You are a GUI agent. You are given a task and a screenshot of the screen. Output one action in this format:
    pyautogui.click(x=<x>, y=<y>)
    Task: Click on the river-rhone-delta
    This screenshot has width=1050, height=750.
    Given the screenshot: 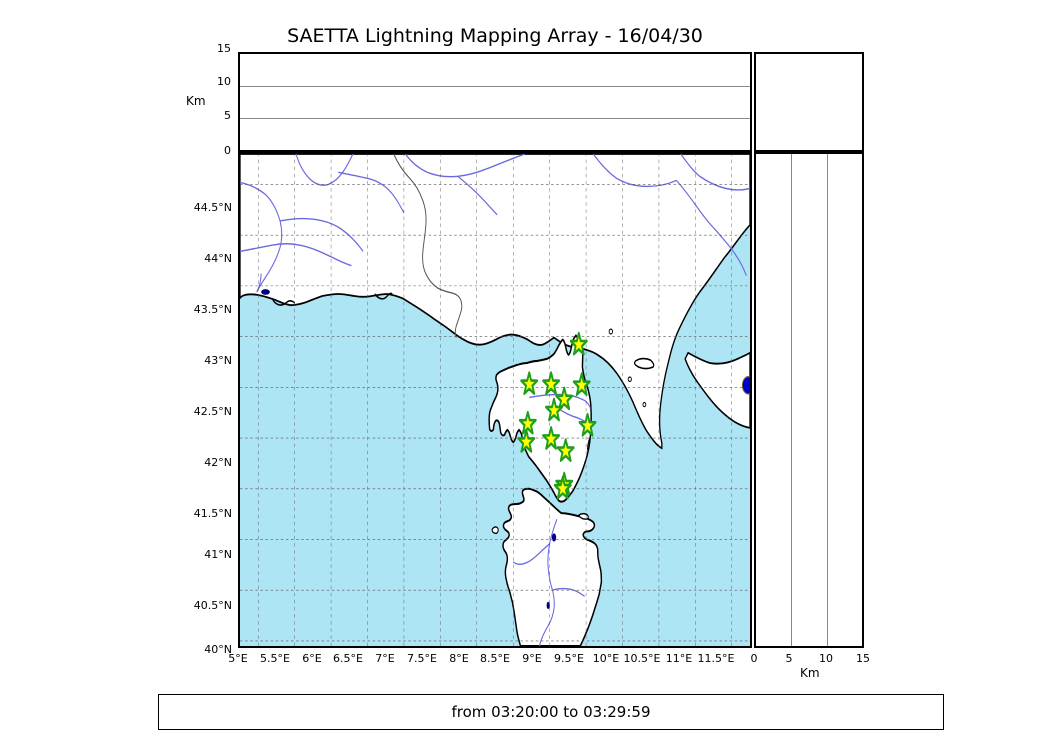 What is the action you would take?
    pyautogui.click(x=259, y=283)
    